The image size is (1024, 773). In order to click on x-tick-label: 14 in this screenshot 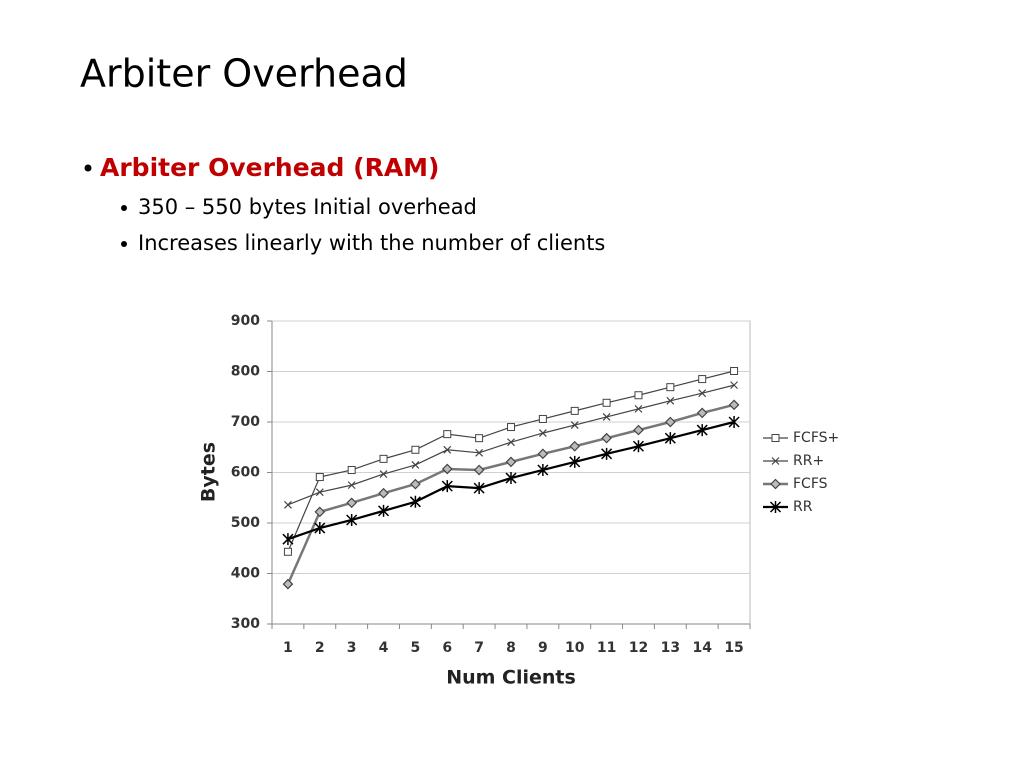, I will do `click(702, 648)`.